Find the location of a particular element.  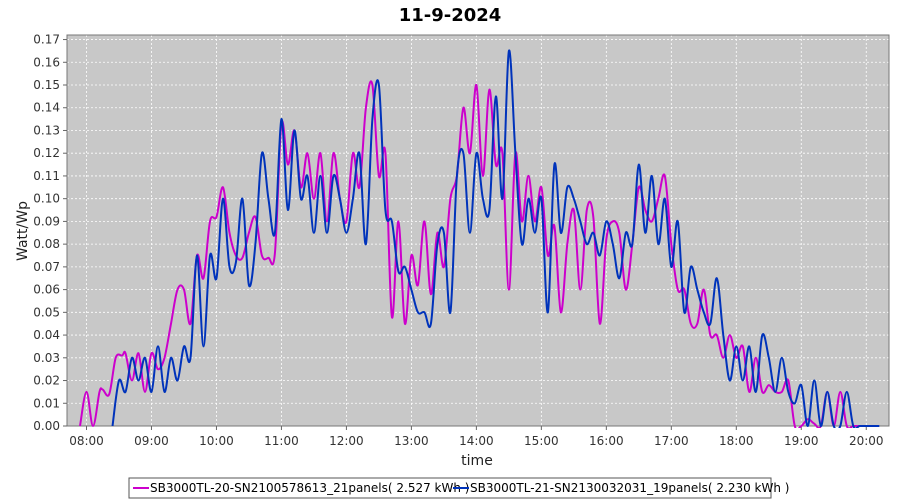

y-tick-label: 0.00 is located at coordinates (46, 426).